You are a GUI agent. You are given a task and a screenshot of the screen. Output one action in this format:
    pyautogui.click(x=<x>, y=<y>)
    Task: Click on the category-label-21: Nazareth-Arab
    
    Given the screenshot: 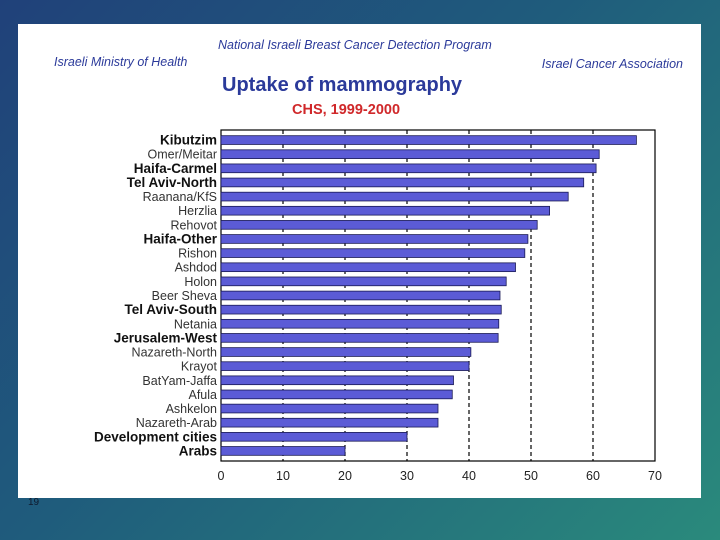 What is the action you would take?
    pyautogui.click(x=176, y=423)
    